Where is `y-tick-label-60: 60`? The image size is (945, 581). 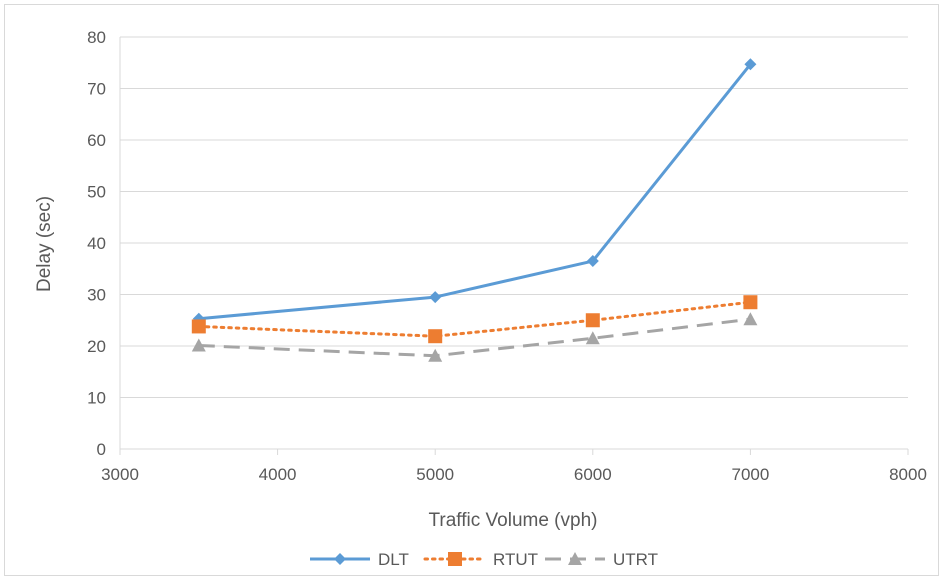
y-tick-label-60: 60 is located at coordinates (96, 140).